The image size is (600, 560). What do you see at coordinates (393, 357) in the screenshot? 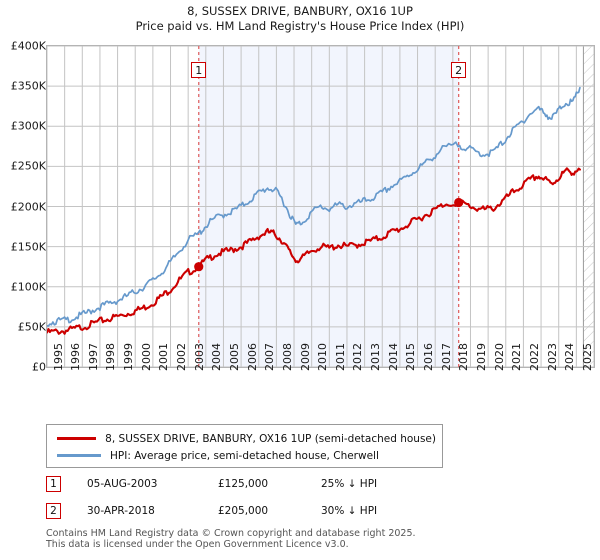
I see `x-axis-tick-label: 2014` at bounding box center [393, 357].